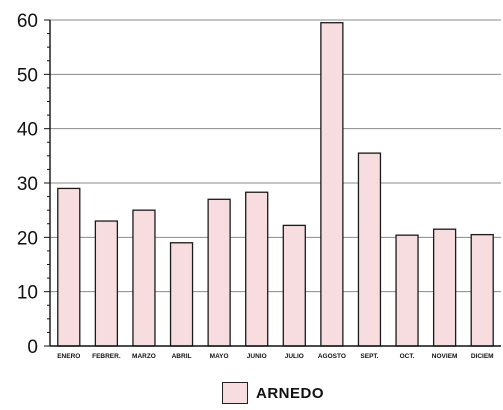  Describe the element at coordinates (407, 356) in the screenshot. I see `x-tick-label: OCT.` at that location.